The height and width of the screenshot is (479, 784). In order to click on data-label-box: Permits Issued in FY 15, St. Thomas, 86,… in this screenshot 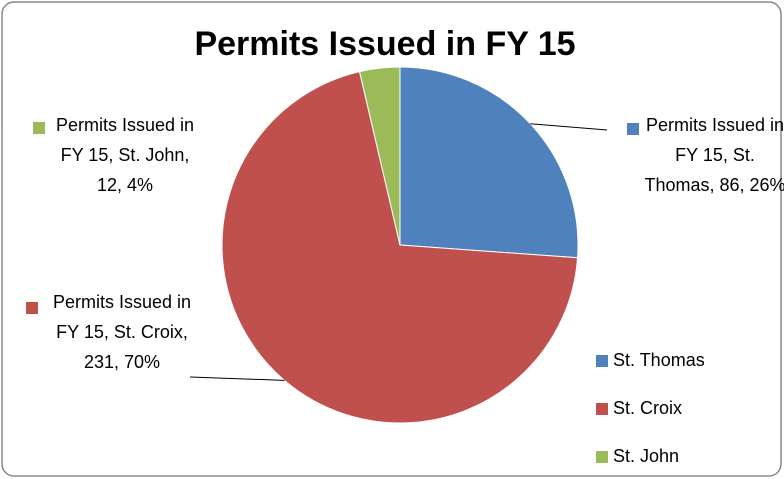, I will do `click(714, 155)`.